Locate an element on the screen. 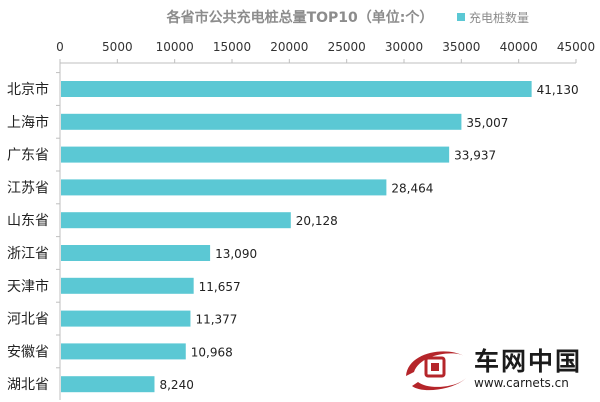 Image resolution: width=600 pixels, height=402 pixels. legend-swatch is located at coordinates (461, 17).